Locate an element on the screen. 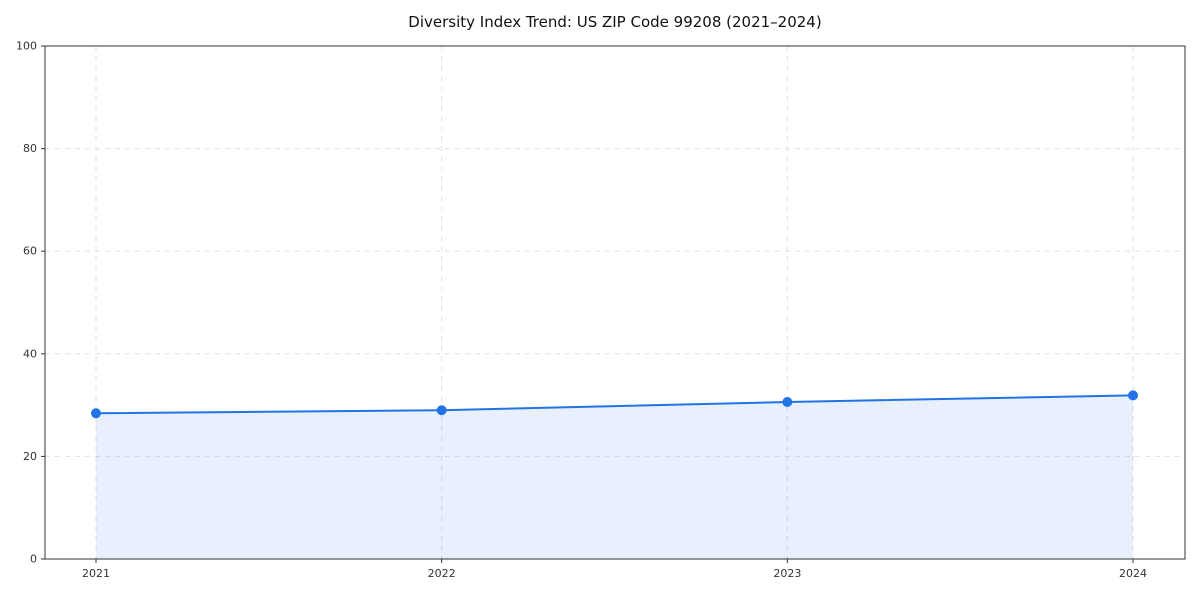 The width and height of the screenshot is (1200, 600). y-tick-label: 60 is located at coordinates (30, 251).